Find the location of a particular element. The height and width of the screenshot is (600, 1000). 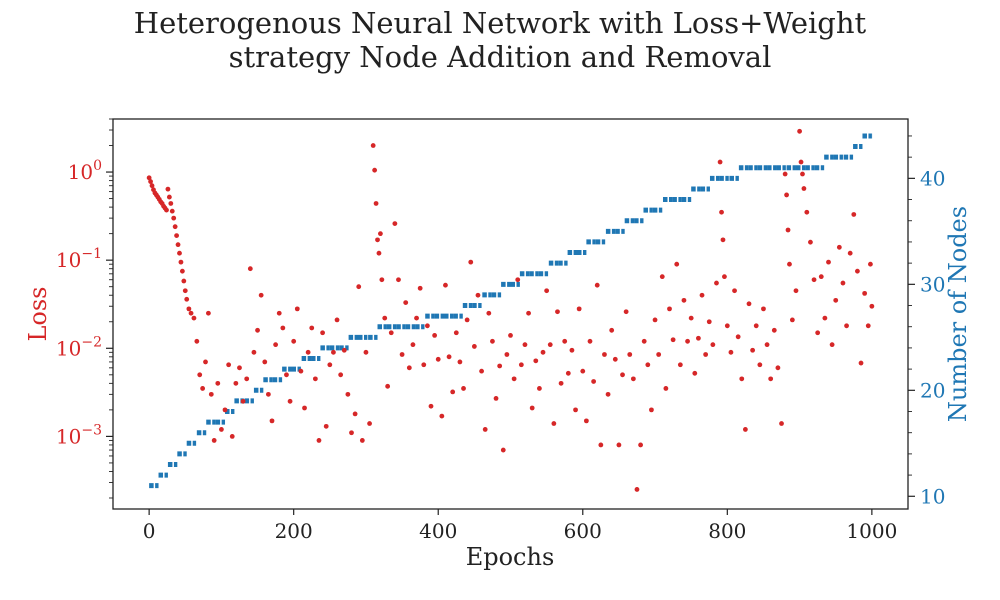

left-y-tick-label: 10⁰ is located at coordinates (85, 171).